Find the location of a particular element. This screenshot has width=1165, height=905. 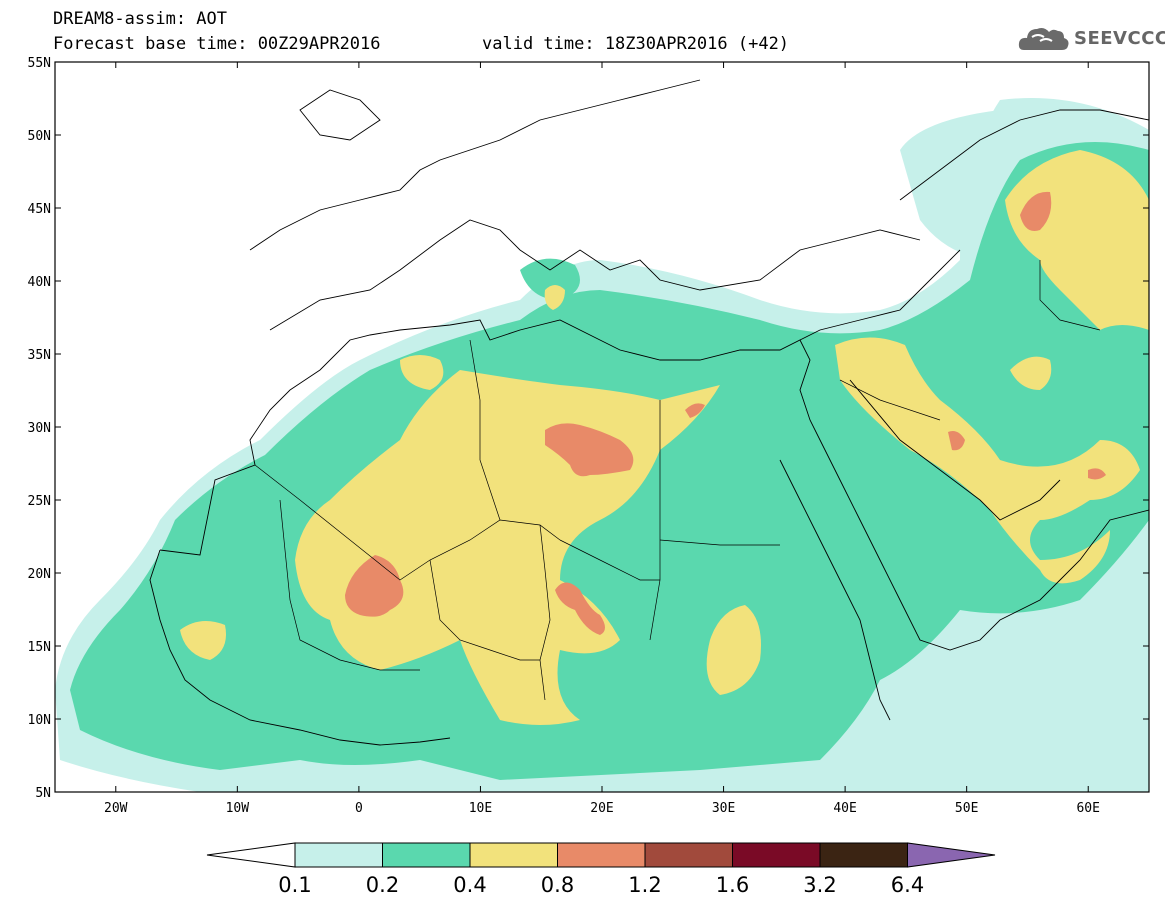

colorbar-label: 1.2 is located at coordinates (644, 885).